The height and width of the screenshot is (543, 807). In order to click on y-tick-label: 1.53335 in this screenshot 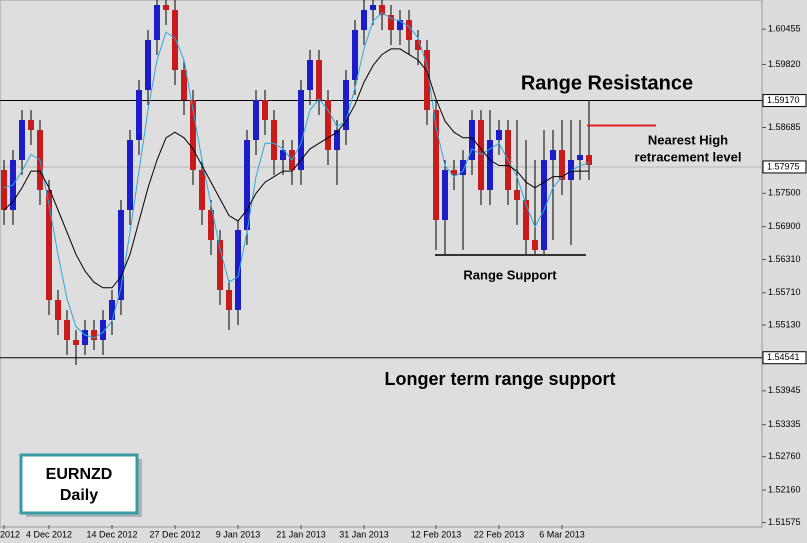, I will do `click(784, 424)`.